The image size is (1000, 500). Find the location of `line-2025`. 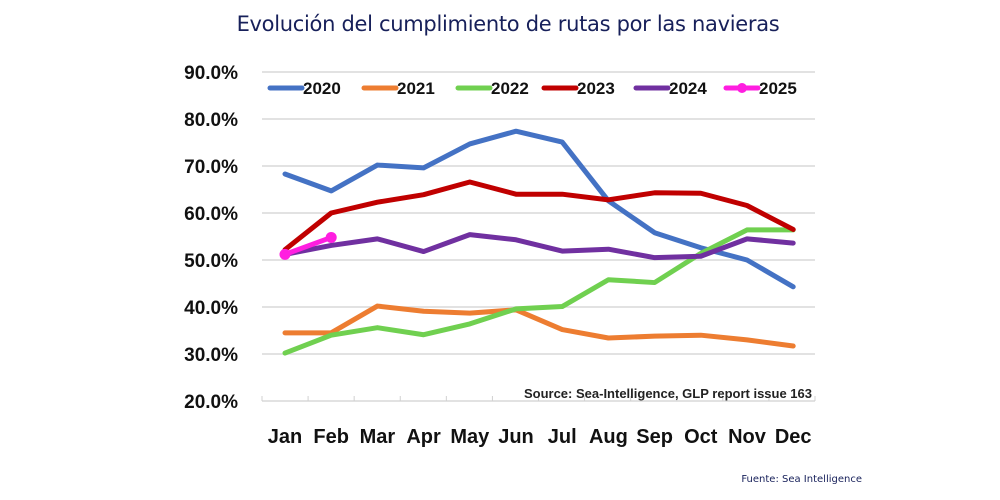

line-2025 is located at coordinates (308, 245).